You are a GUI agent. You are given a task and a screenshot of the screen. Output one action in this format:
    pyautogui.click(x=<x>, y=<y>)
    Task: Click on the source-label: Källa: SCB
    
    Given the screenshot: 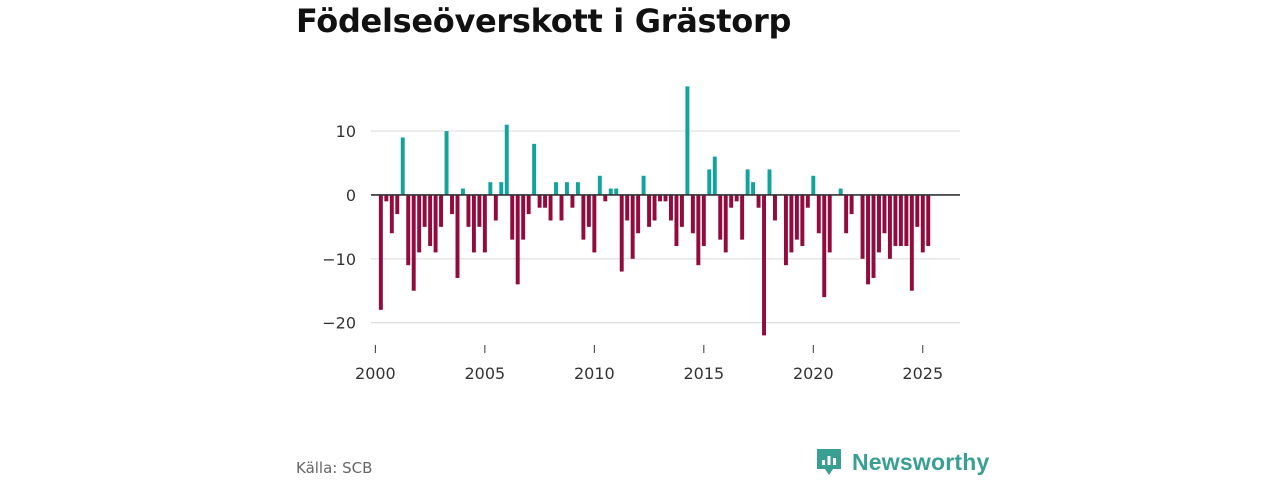 What is the action you would take?
    pyautogui.click(x=334, y=468)
    